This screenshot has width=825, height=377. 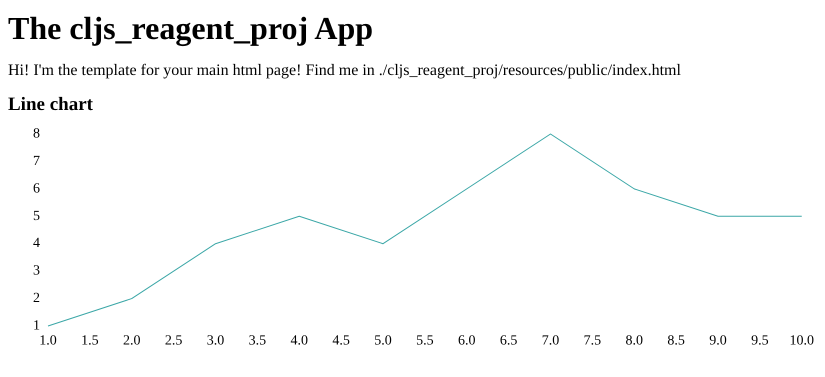 What do you see at coordinates (802, 341) in the screenshot?
I see `x-tick-label: 10.0` at bounding box center [802, 341].